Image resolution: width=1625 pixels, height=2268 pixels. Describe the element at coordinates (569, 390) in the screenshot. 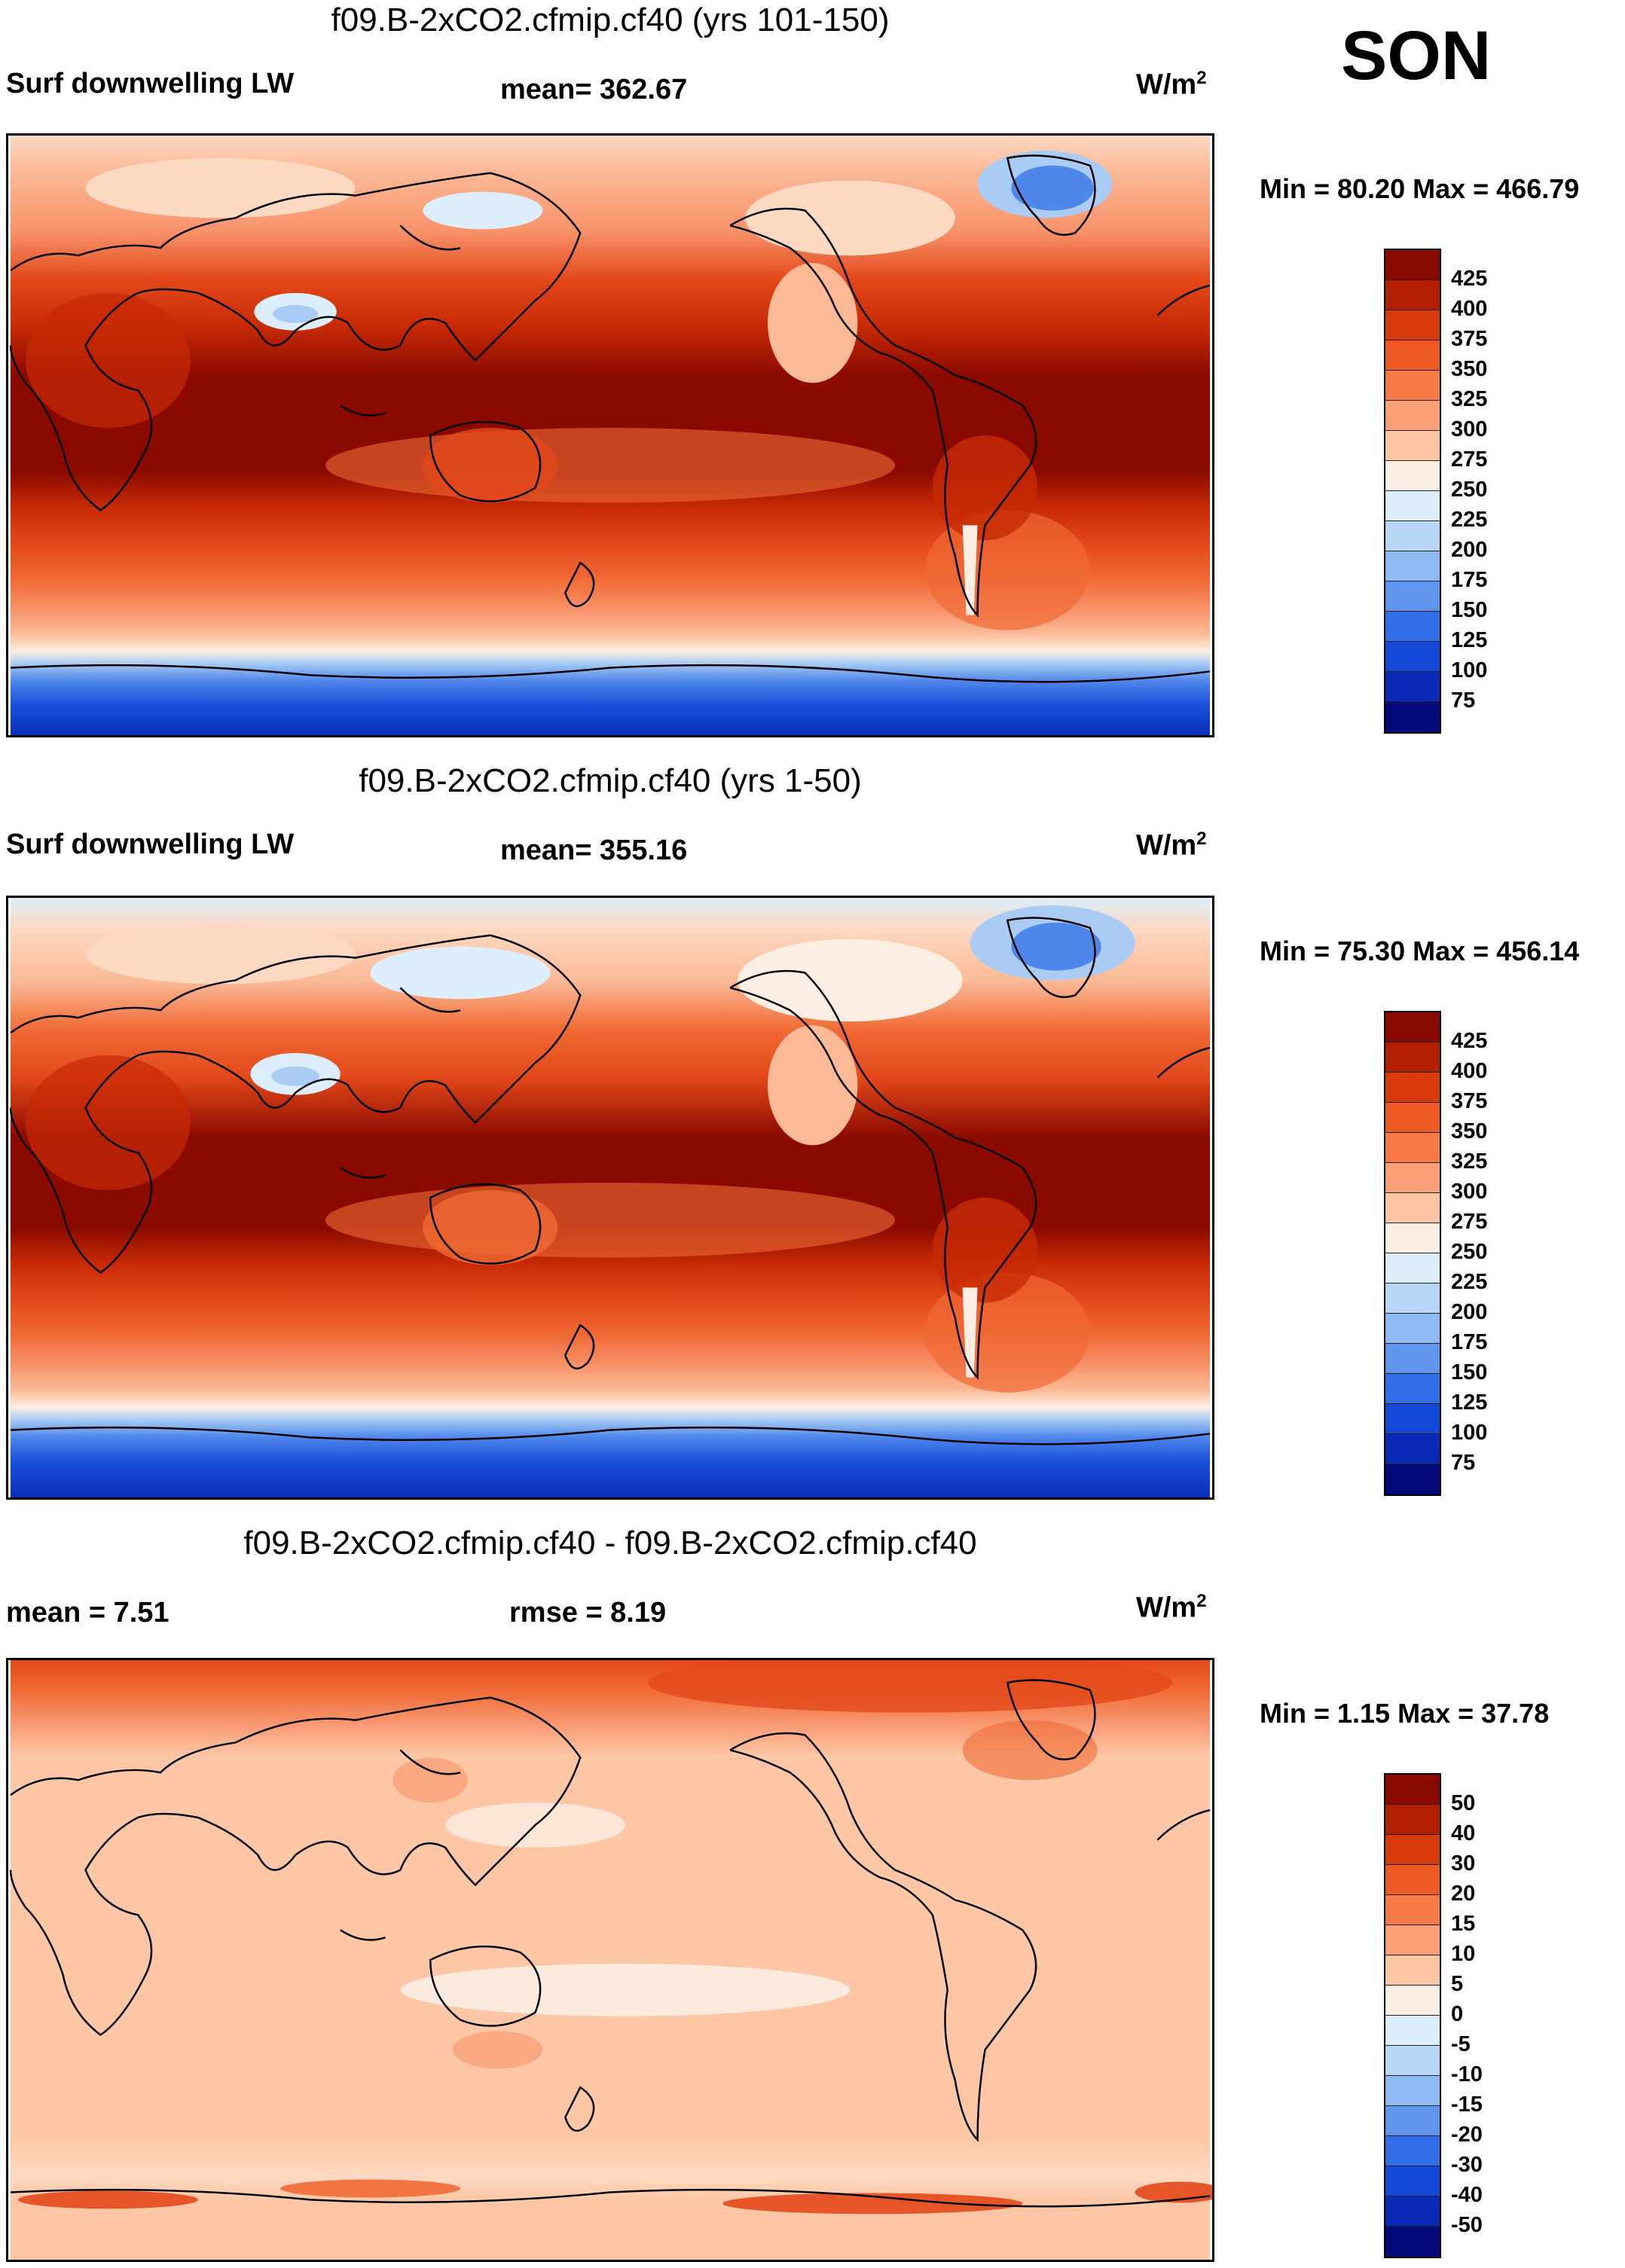

I see `field-anomalies` at that location.